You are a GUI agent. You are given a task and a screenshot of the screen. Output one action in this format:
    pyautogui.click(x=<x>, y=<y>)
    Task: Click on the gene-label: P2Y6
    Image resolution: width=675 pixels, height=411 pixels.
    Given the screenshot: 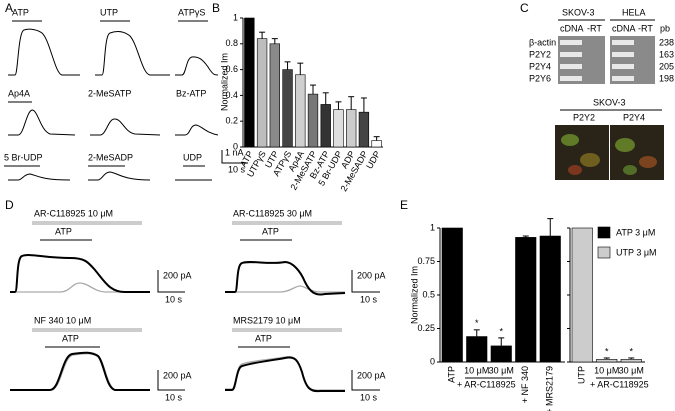 What is the action you would take?
    pyautogui.click(x=540, y=78)
    